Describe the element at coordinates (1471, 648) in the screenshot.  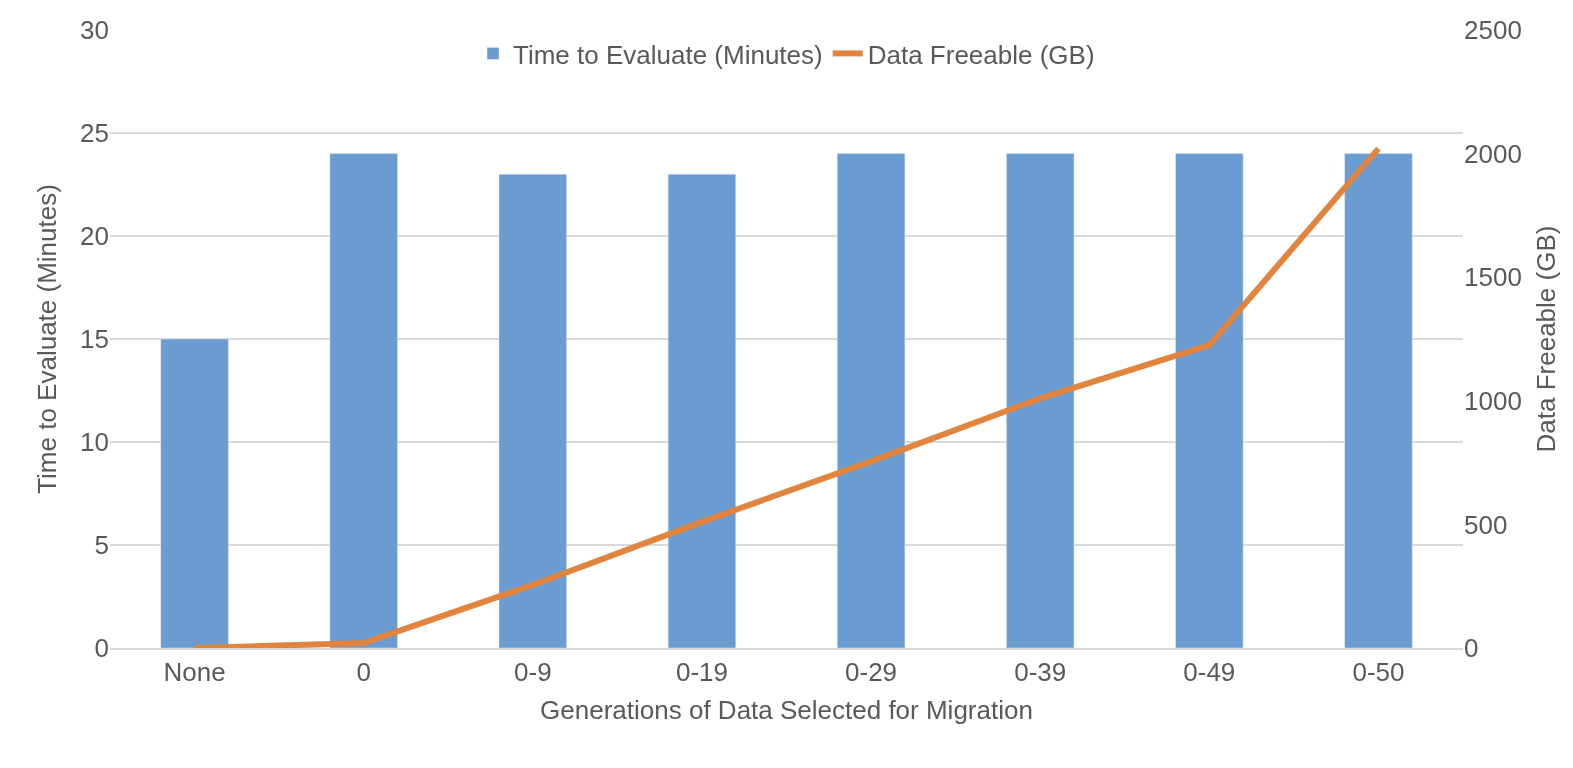
I see `y2-tick-label: 0` at that location.